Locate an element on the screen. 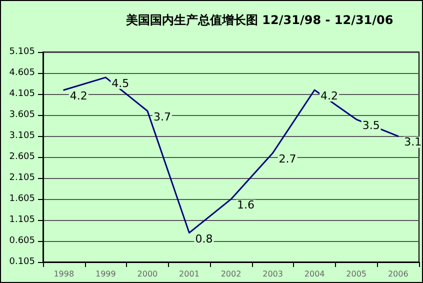 The height and width of the screenshot is (283, 423). x-tick-label: 2001 is located at coordinates (189, 274).